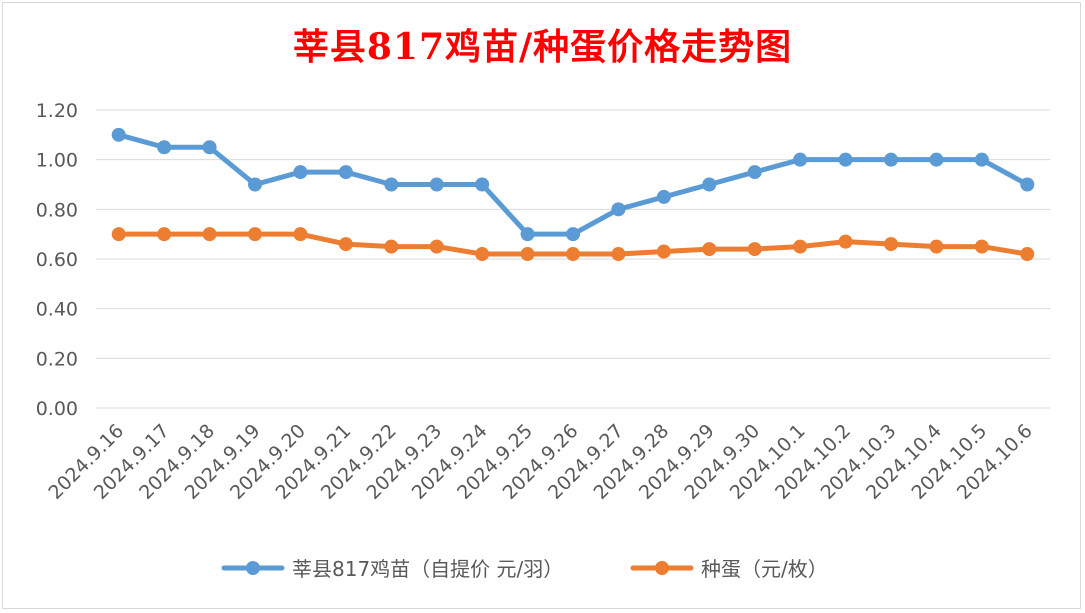 The width and height of the screenshot is (1085, 613). I want to click on y-tick-label: 0.60, so click(57, 260).